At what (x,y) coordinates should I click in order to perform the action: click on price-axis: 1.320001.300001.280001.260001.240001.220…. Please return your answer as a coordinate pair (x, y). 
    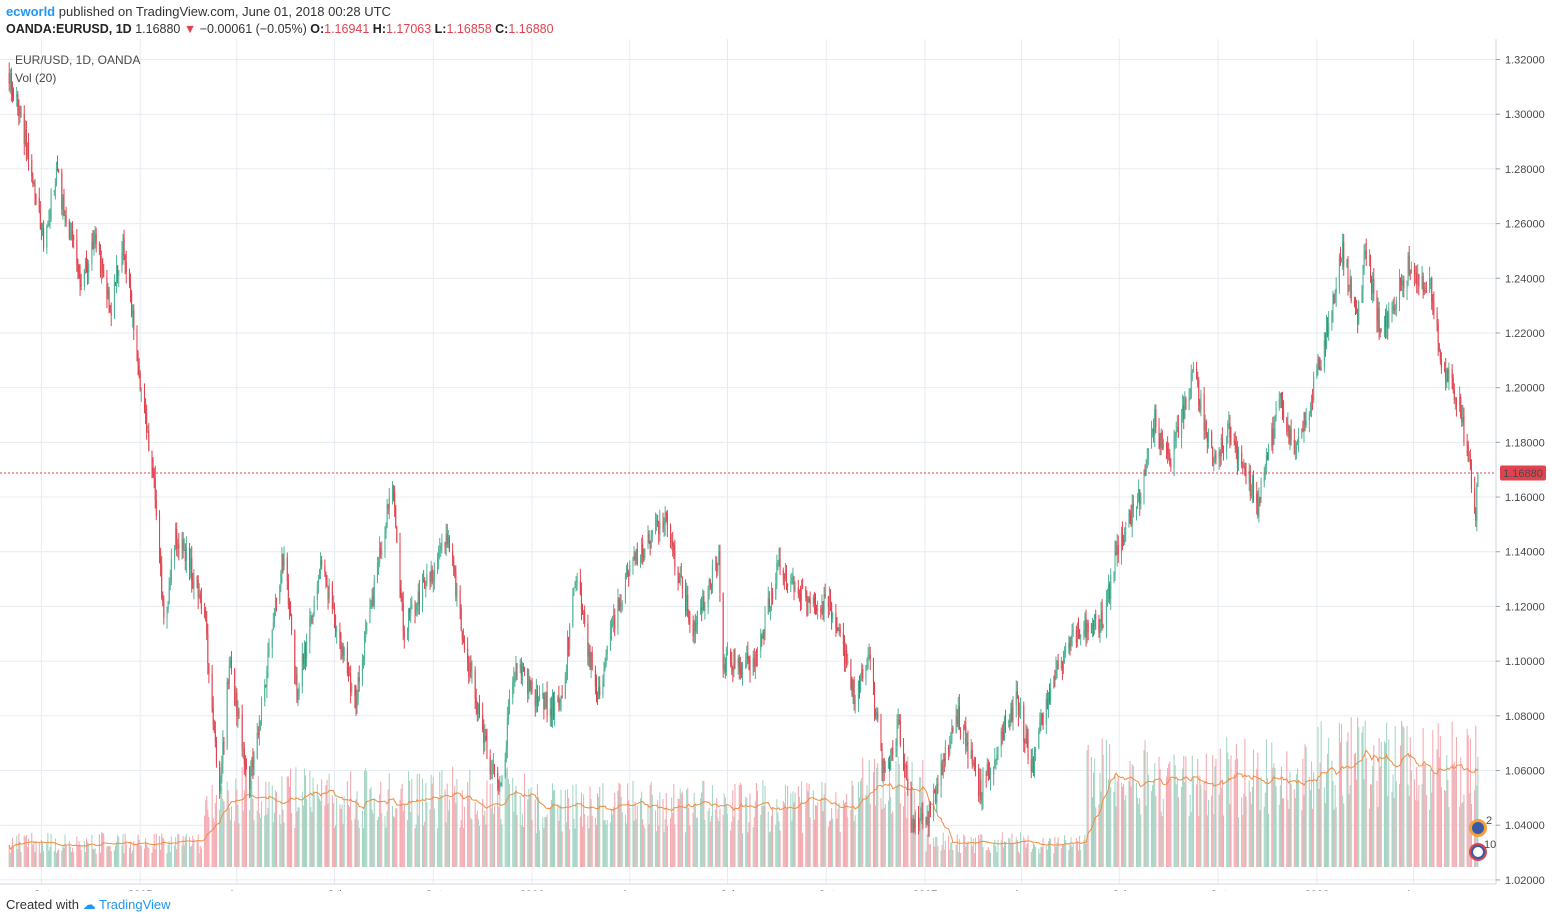
    Looking at the image, I should click on (1520, 471).